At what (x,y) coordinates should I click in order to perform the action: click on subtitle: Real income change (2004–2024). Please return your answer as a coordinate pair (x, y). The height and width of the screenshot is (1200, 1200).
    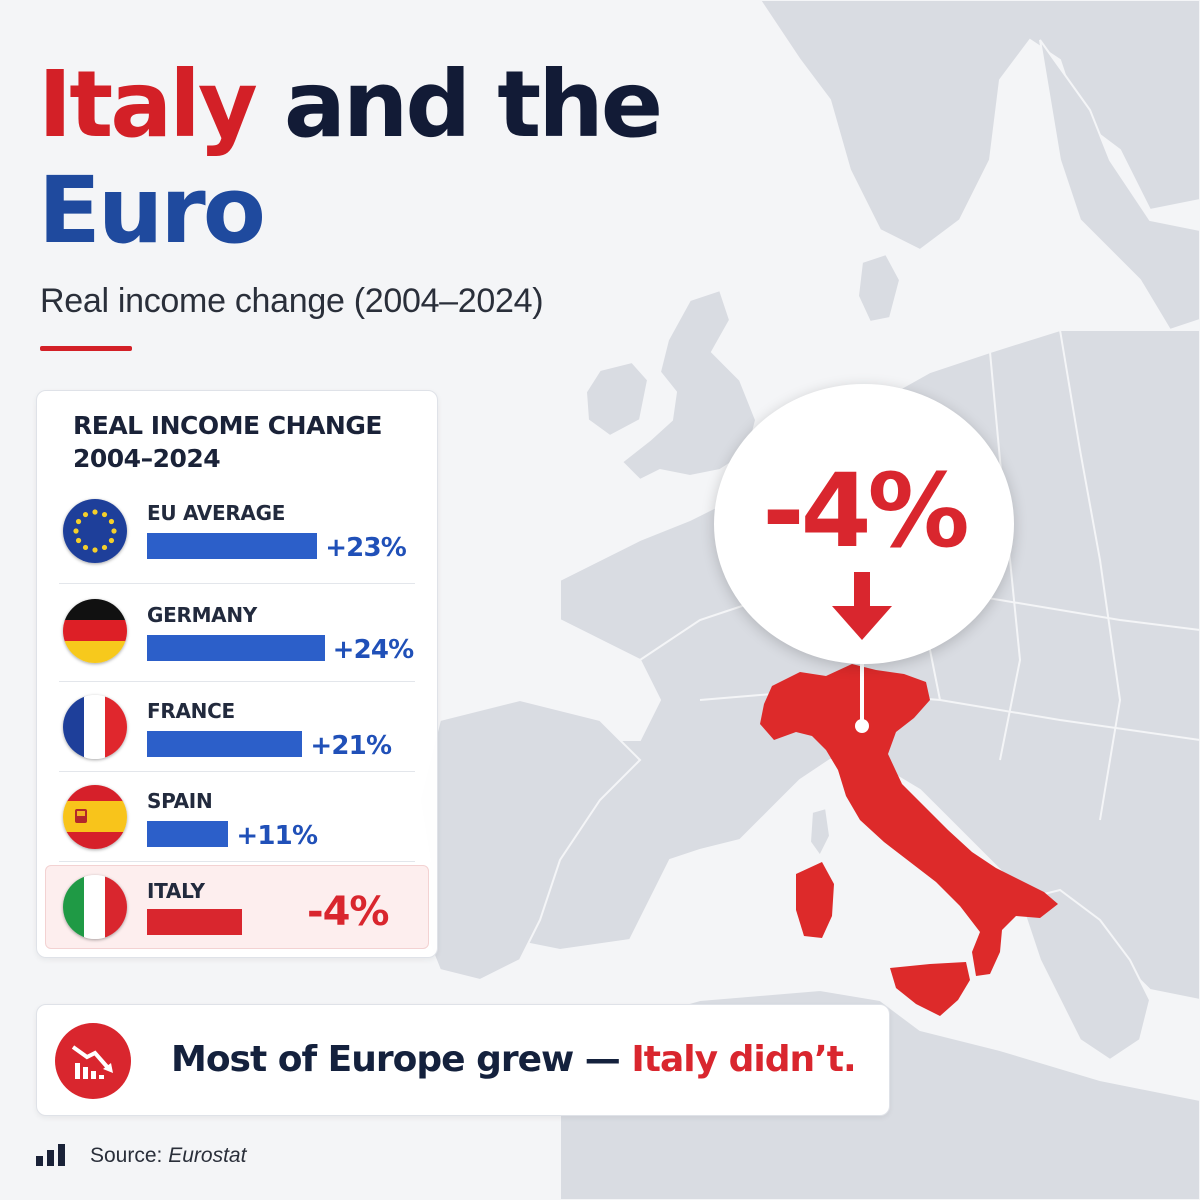
    Looking at the image, I should click on (292, 301).